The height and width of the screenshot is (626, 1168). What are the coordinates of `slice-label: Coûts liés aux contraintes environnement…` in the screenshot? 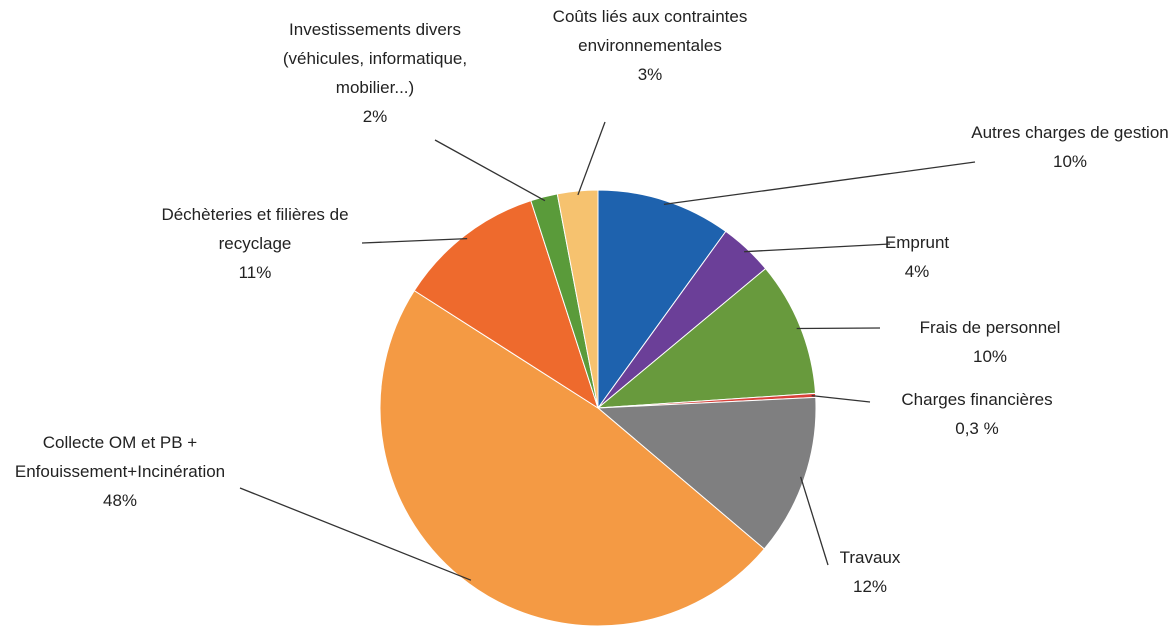 It's located at (650, 45).